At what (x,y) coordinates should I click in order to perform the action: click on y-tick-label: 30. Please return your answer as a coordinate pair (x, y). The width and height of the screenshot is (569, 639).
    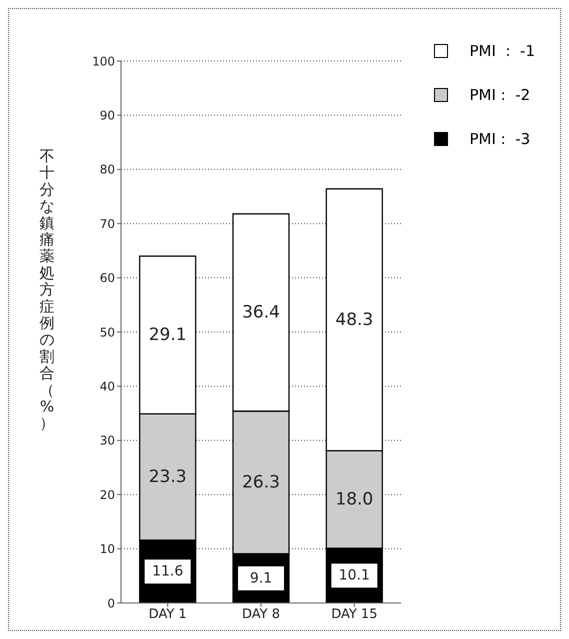
    Looking at the image, I should click on (107, 441).